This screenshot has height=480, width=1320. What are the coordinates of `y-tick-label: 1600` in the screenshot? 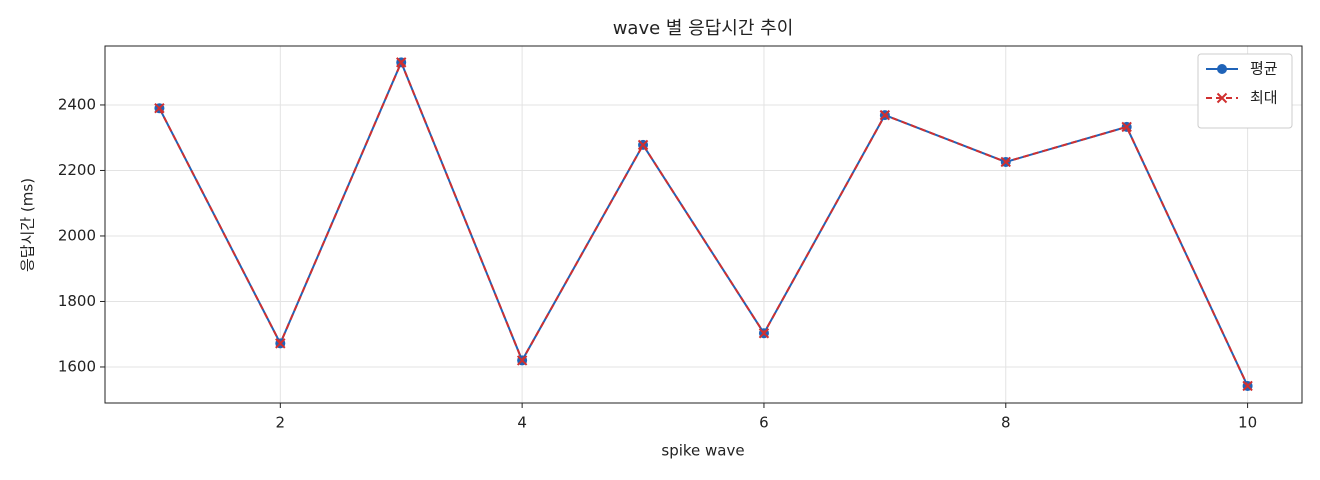 It's located at (77, 366).